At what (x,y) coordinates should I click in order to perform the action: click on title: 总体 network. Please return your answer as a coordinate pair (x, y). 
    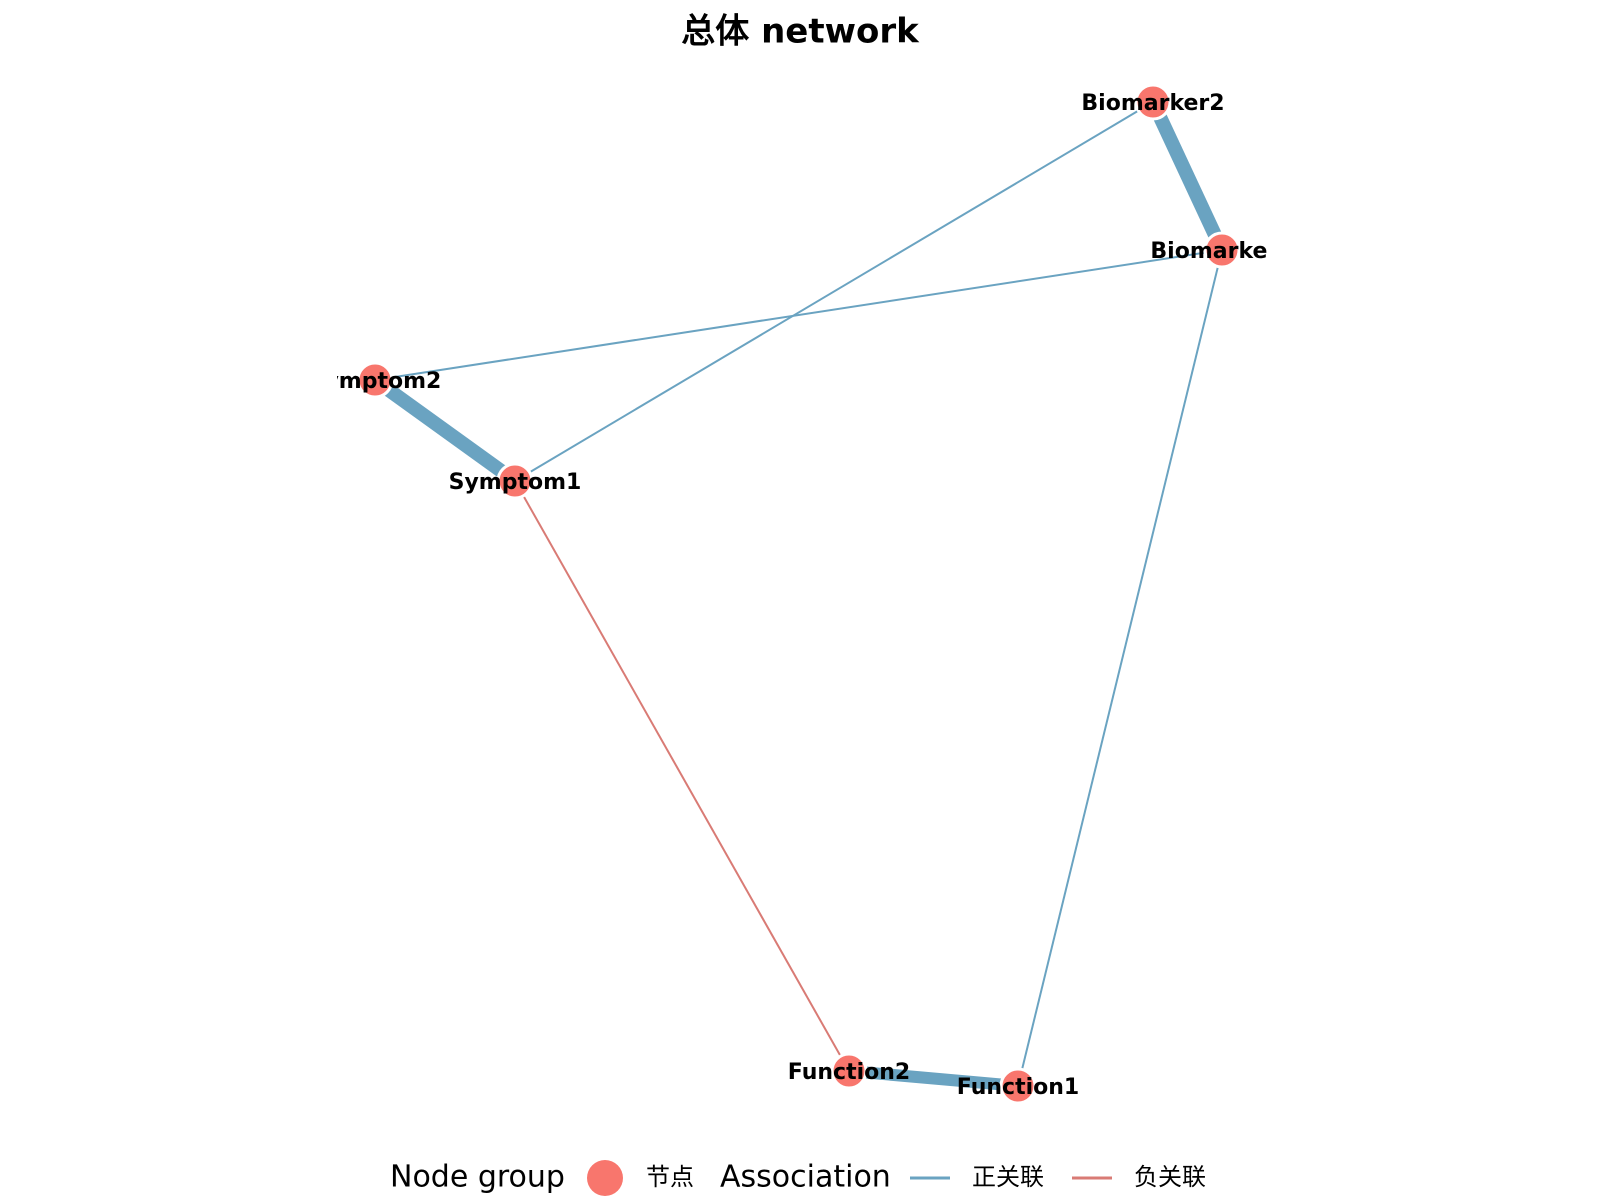
    Looking at the image, I should click on (800, 32).